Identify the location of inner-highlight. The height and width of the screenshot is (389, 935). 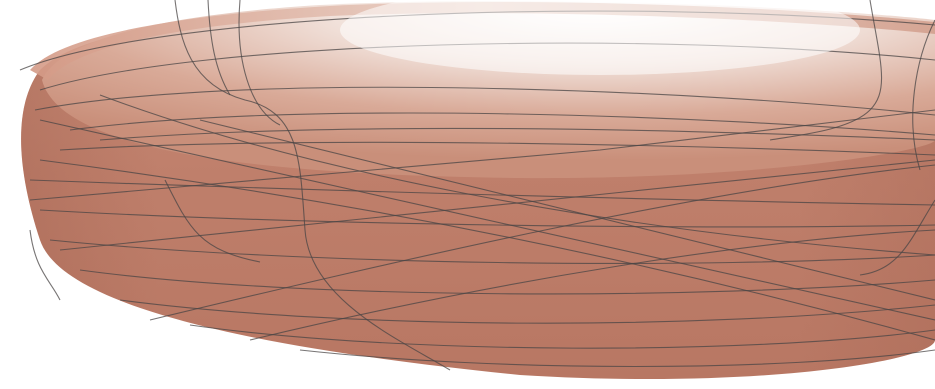
(600, 37).